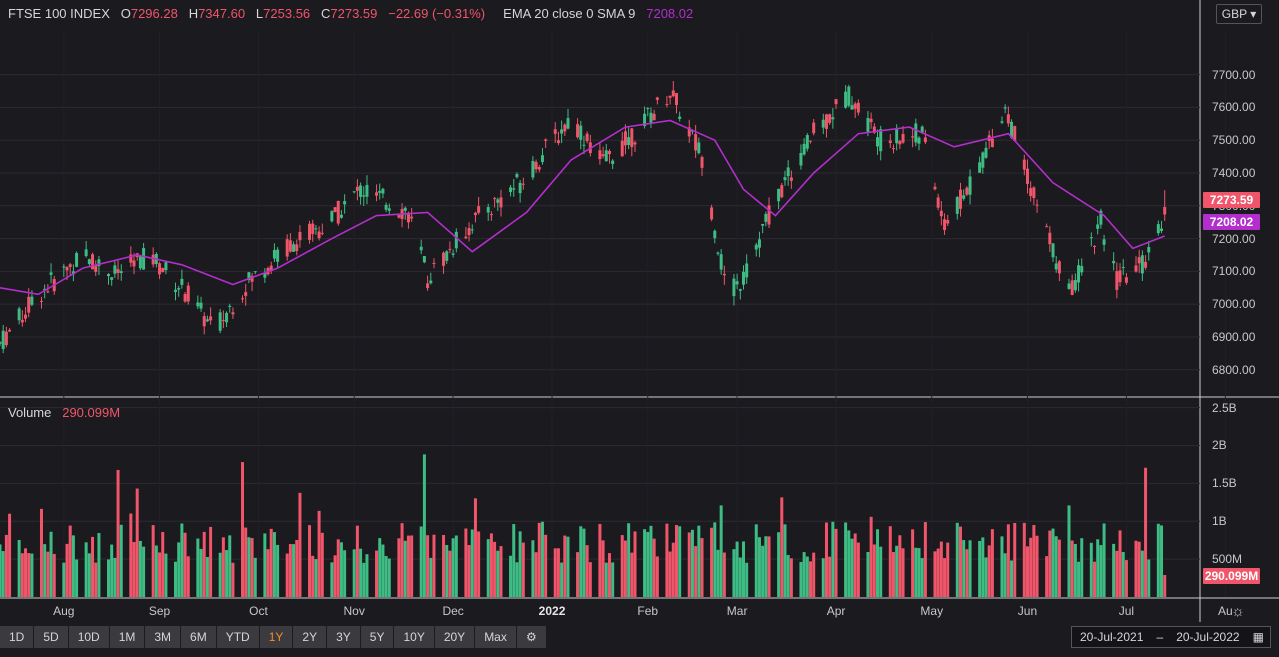 The height and width of the screenshot is (657, 1279). What do you see at coordinates (414, 637) in the screenshot?
I see `range-button-10y: 10Y` at bounding box center [414, 637].